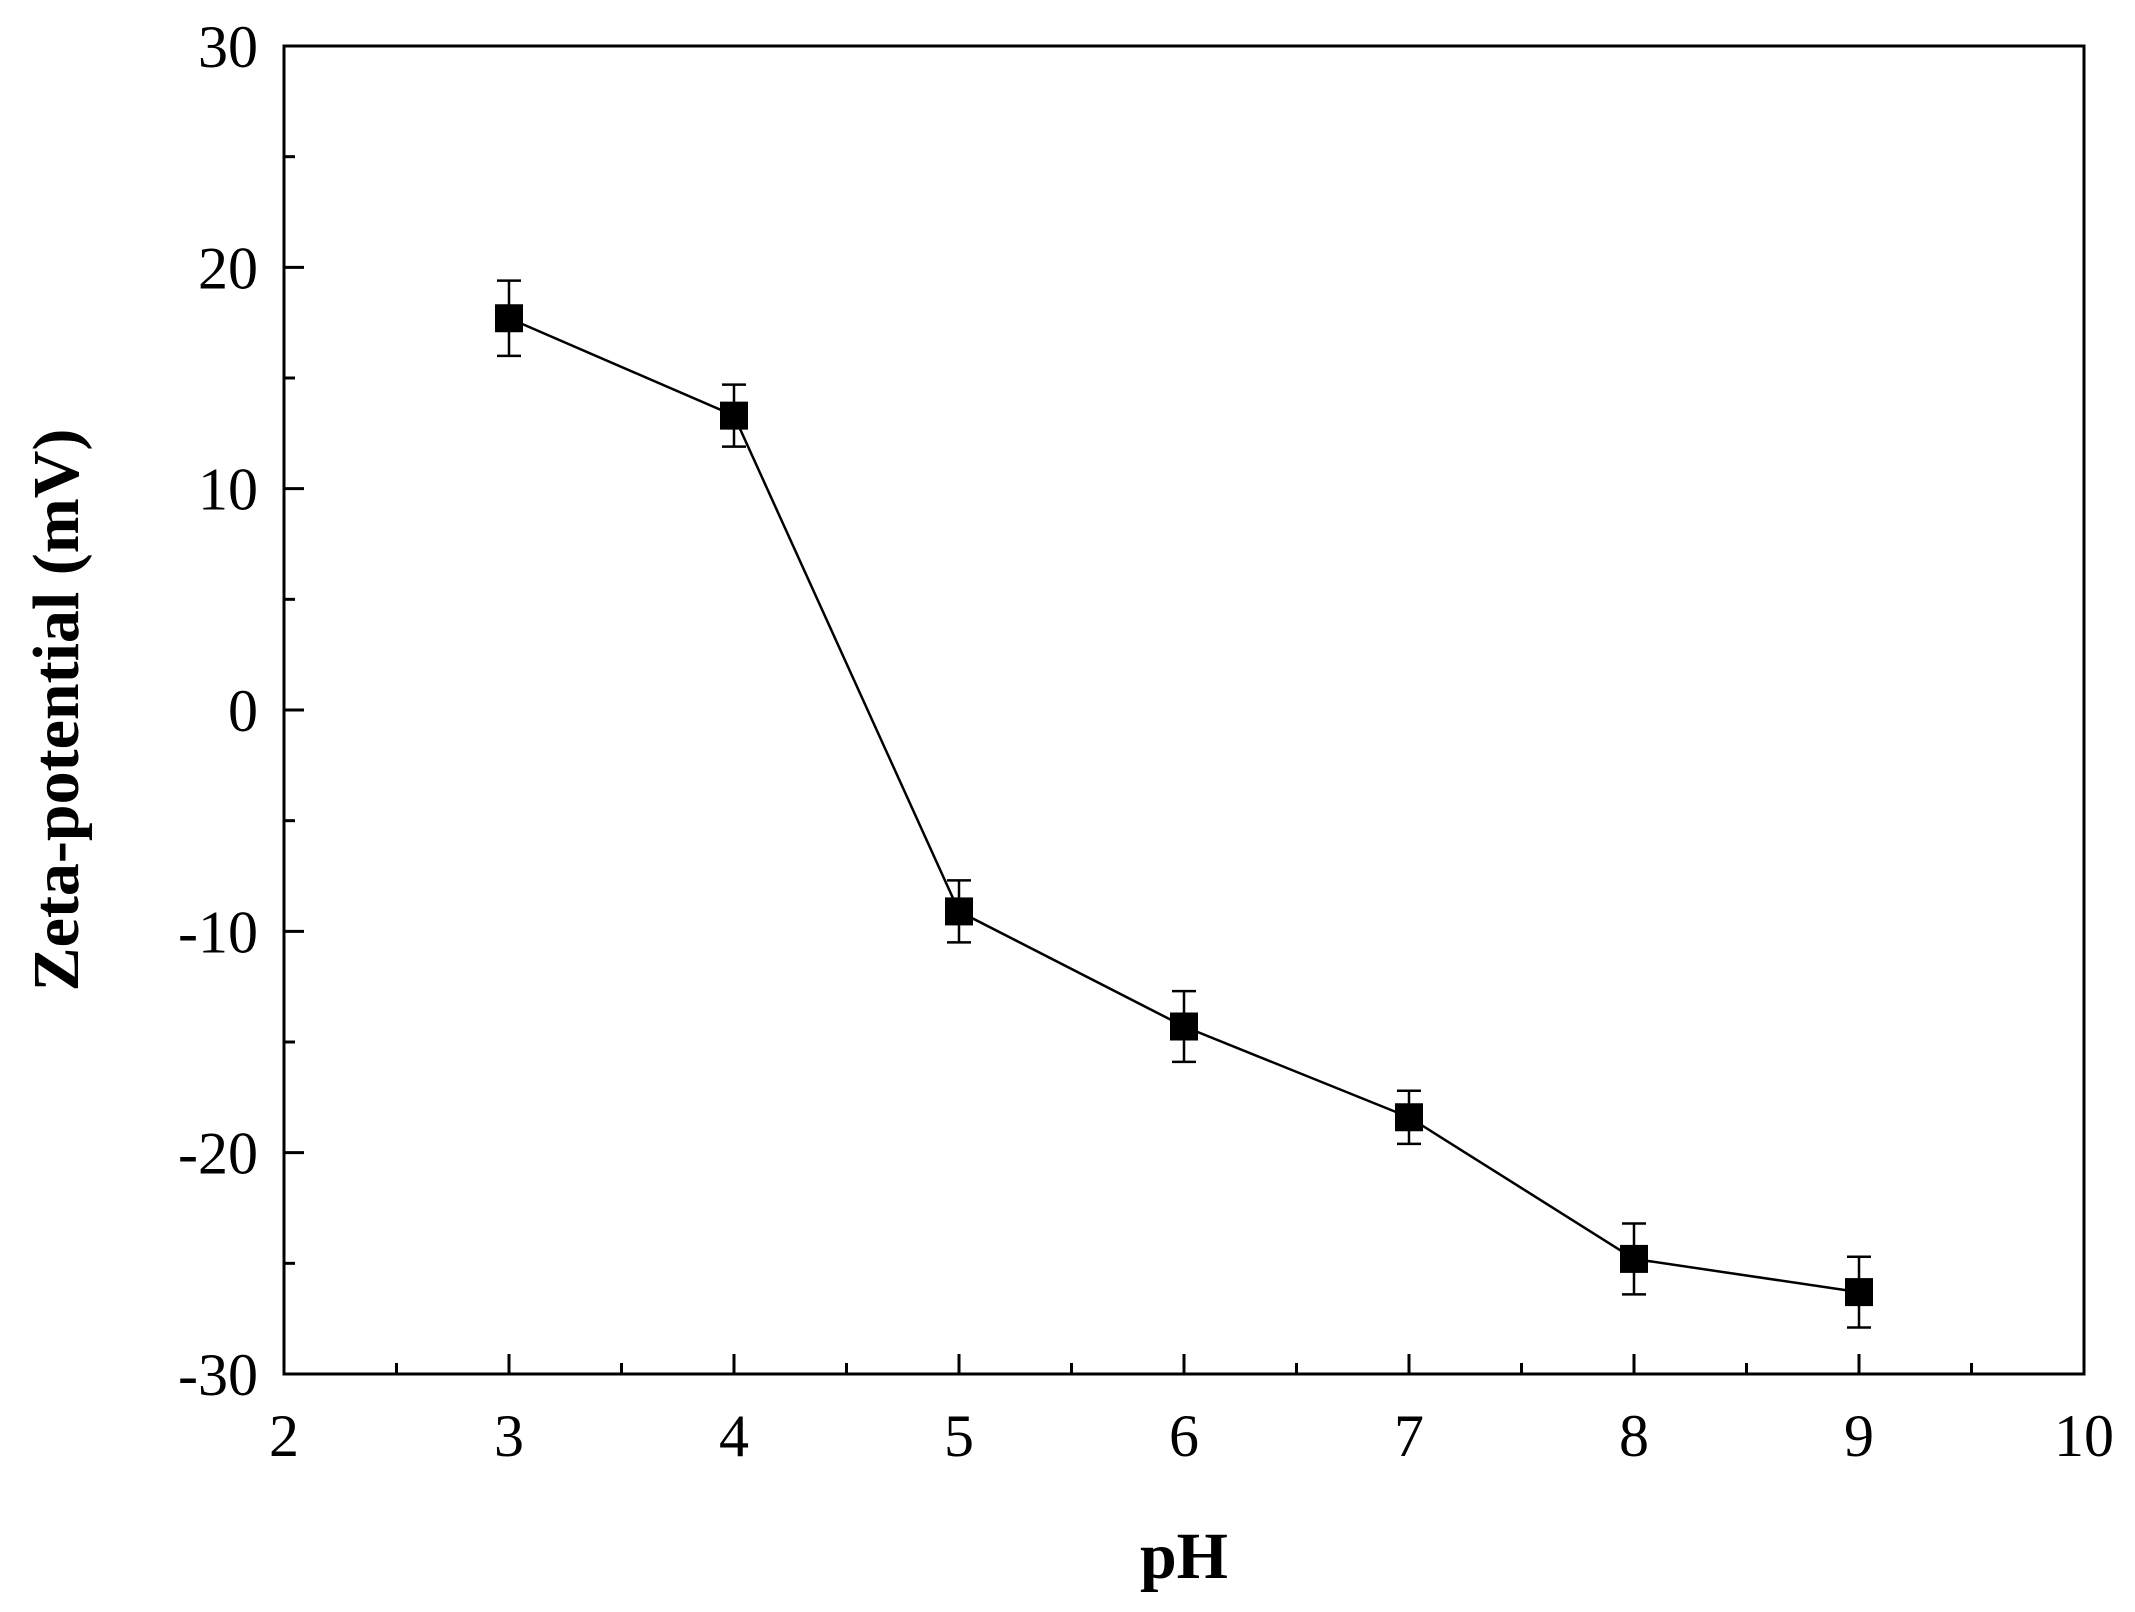 The image size is (2135, 1612). I want to click on x-axis-ticks, so click(1184, 1364).